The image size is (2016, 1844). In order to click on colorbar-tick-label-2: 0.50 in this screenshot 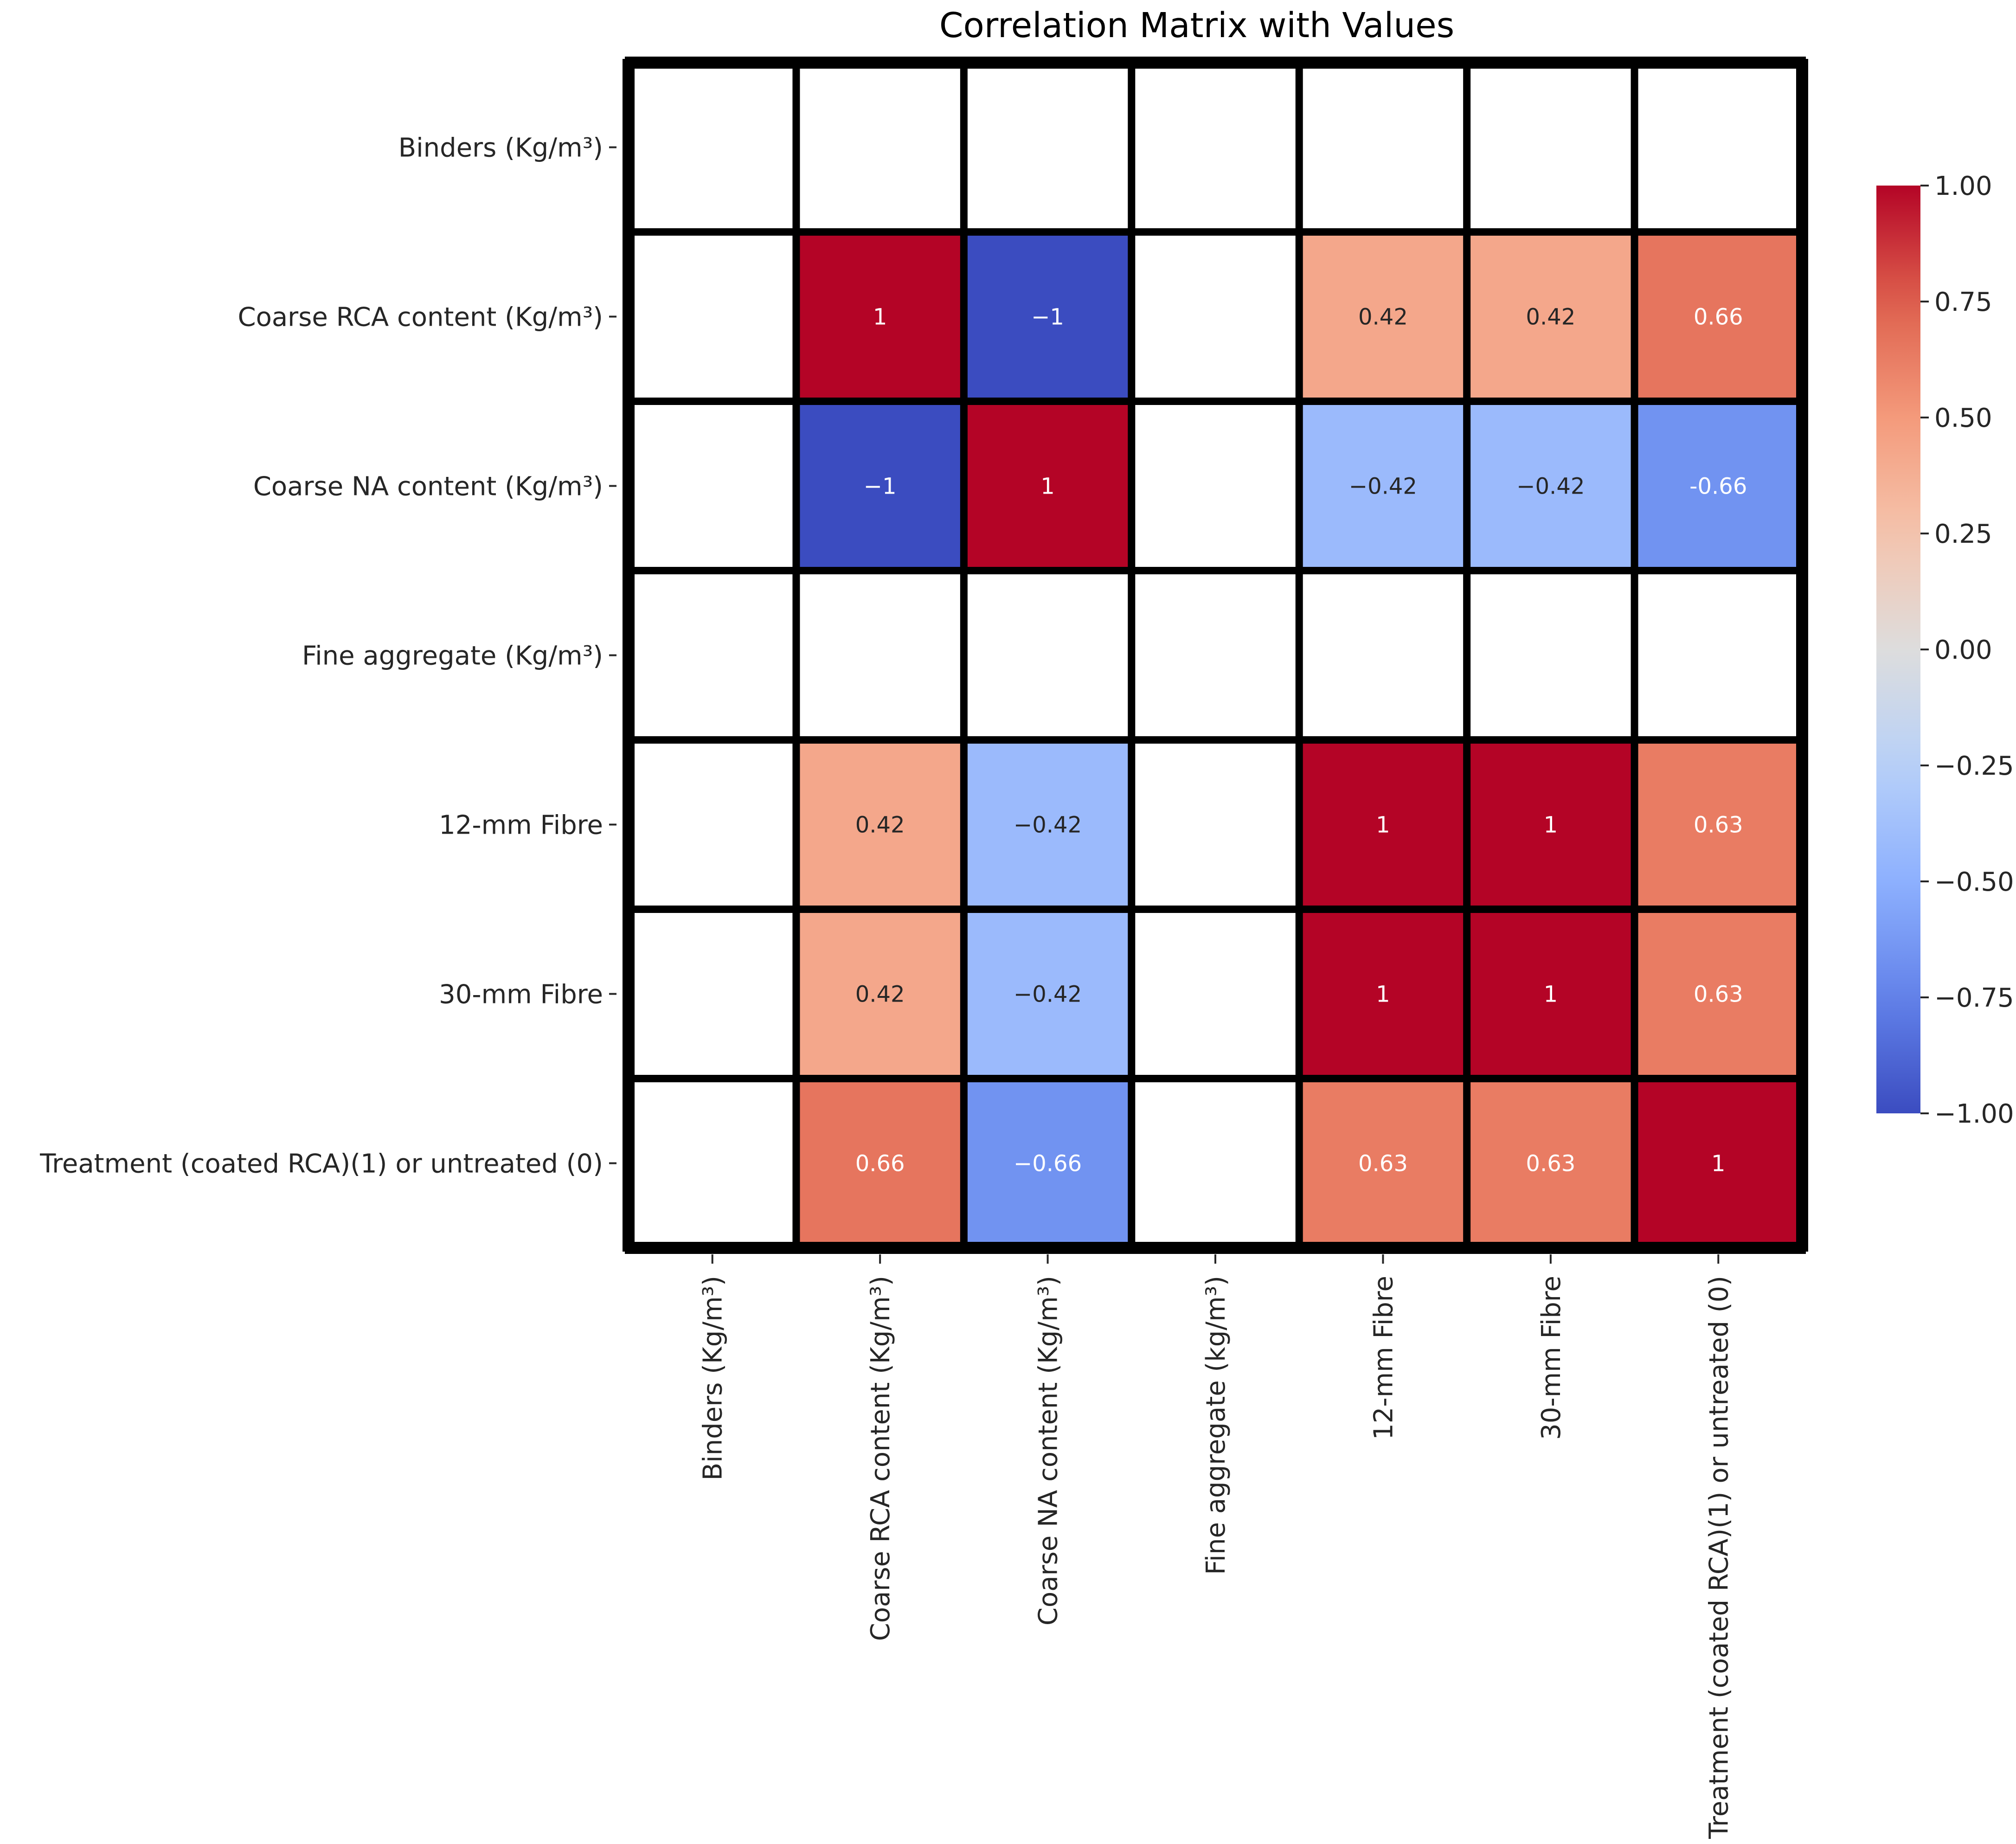, I will do `click(1963, 418)`.